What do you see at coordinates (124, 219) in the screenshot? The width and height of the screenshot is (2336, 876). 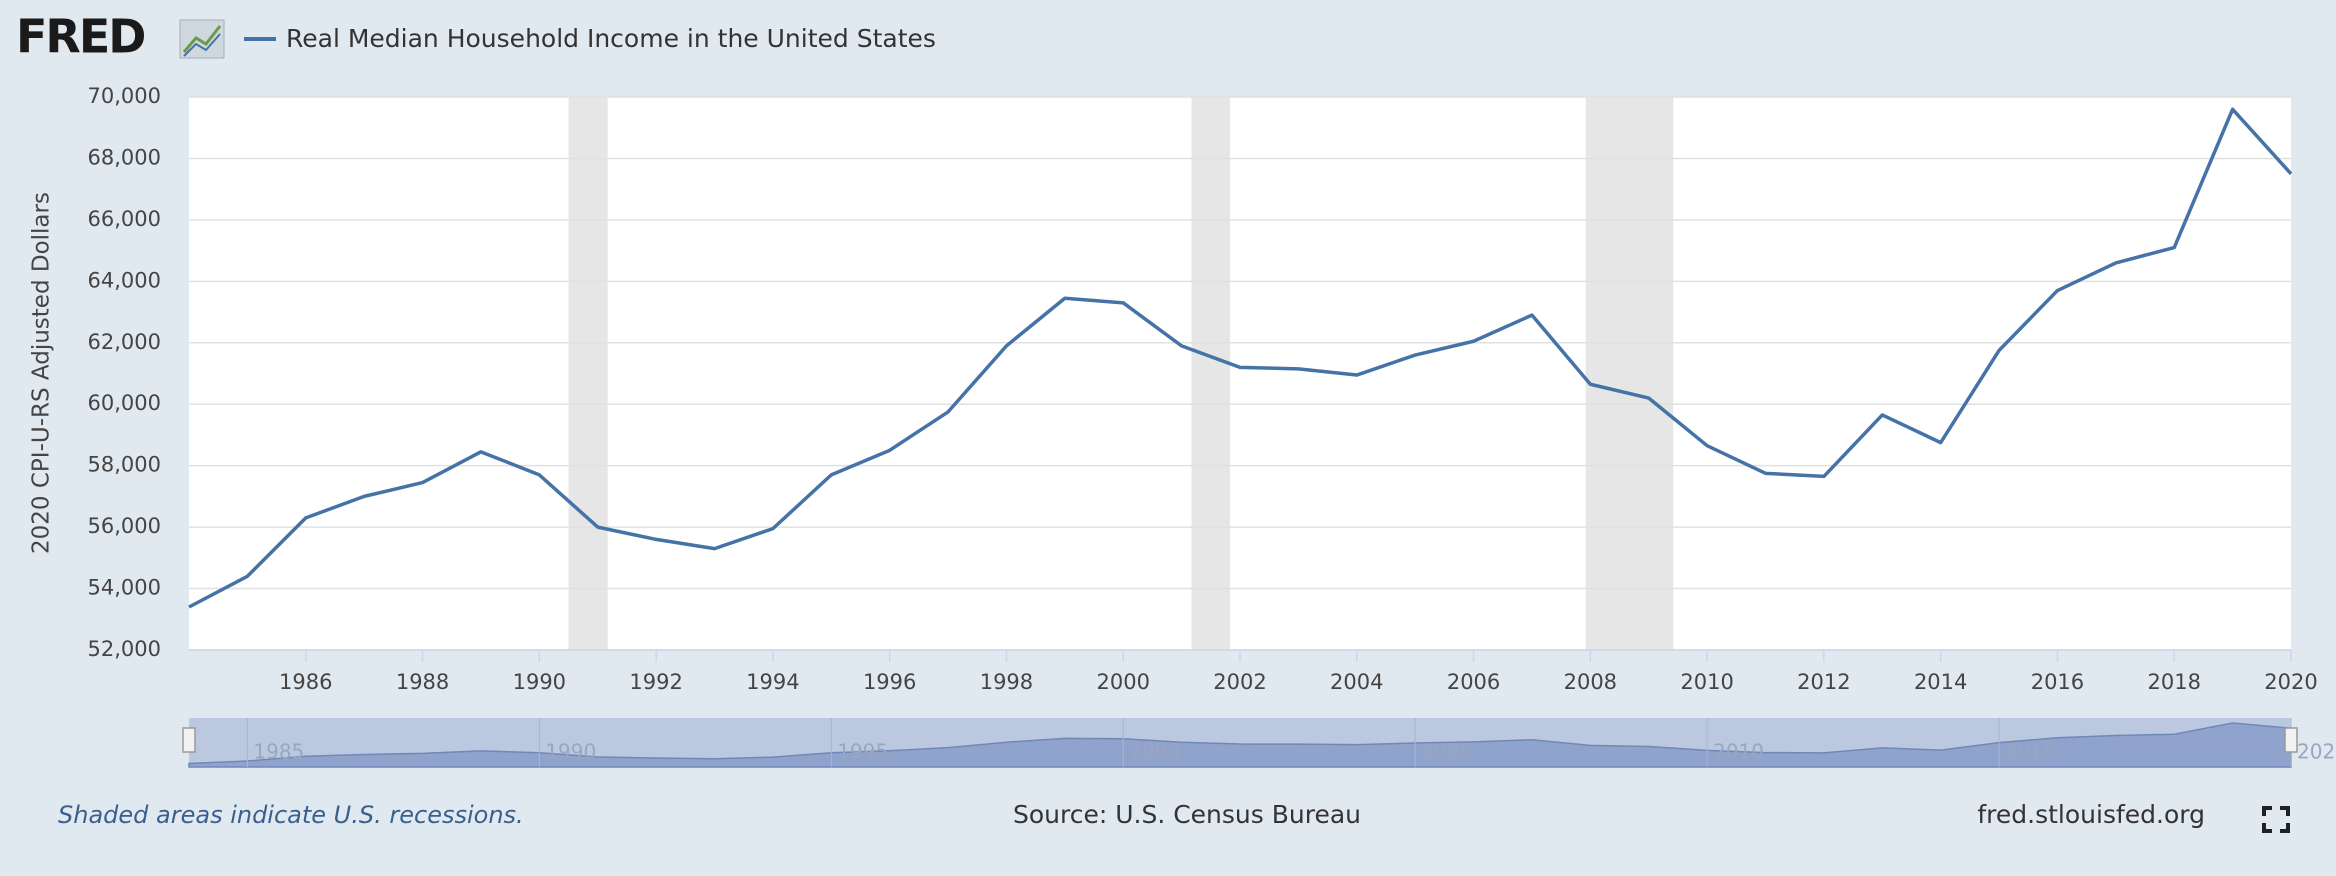 I see `y-tick-label: 66,000` at bounding box center [124, 219].